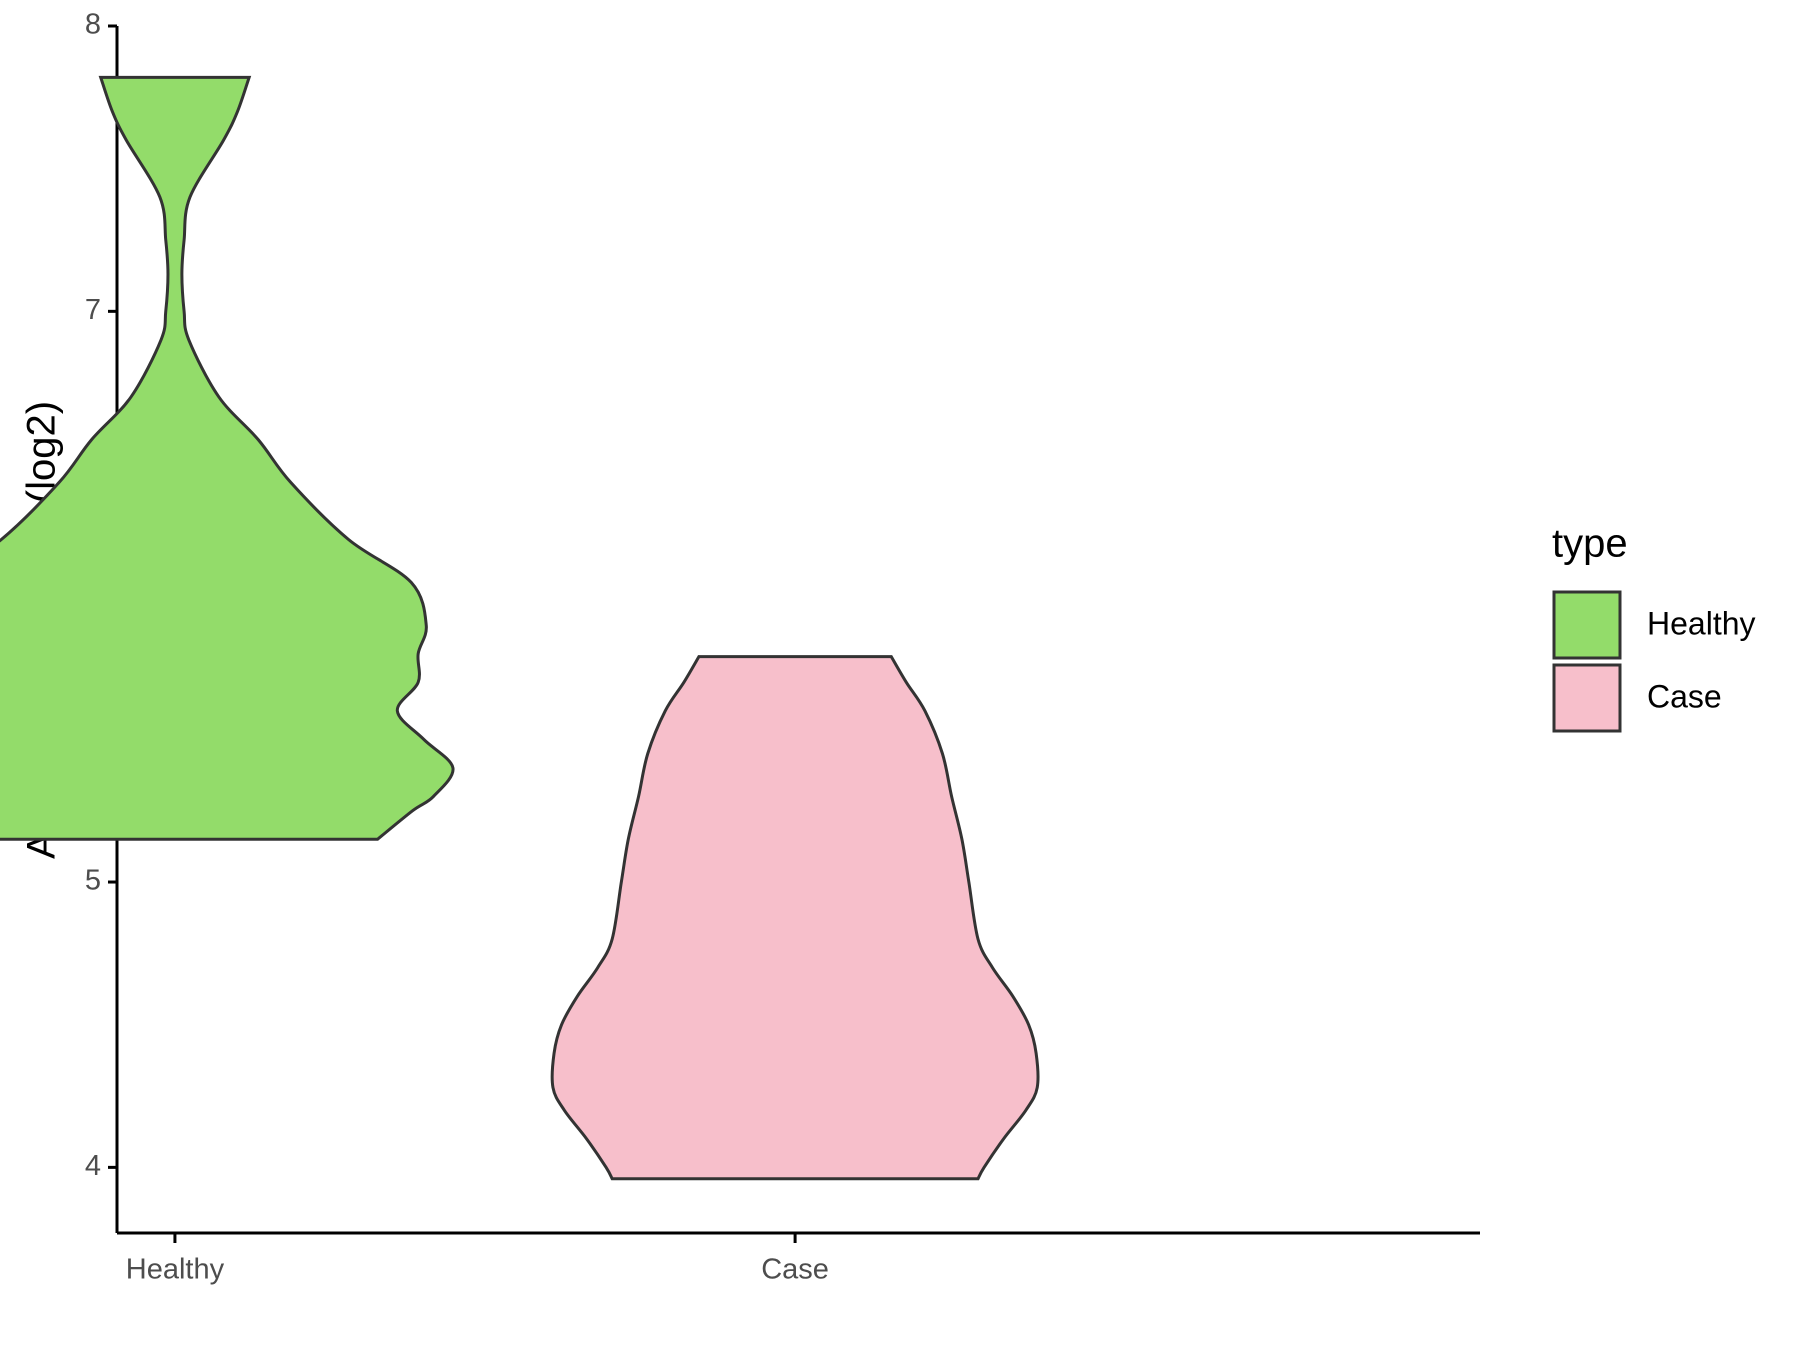 The image size is (1800, 1350). Describe the element at coordinates (93, 310) in the screenshot. I see `y-tick-label: 7` at that location.